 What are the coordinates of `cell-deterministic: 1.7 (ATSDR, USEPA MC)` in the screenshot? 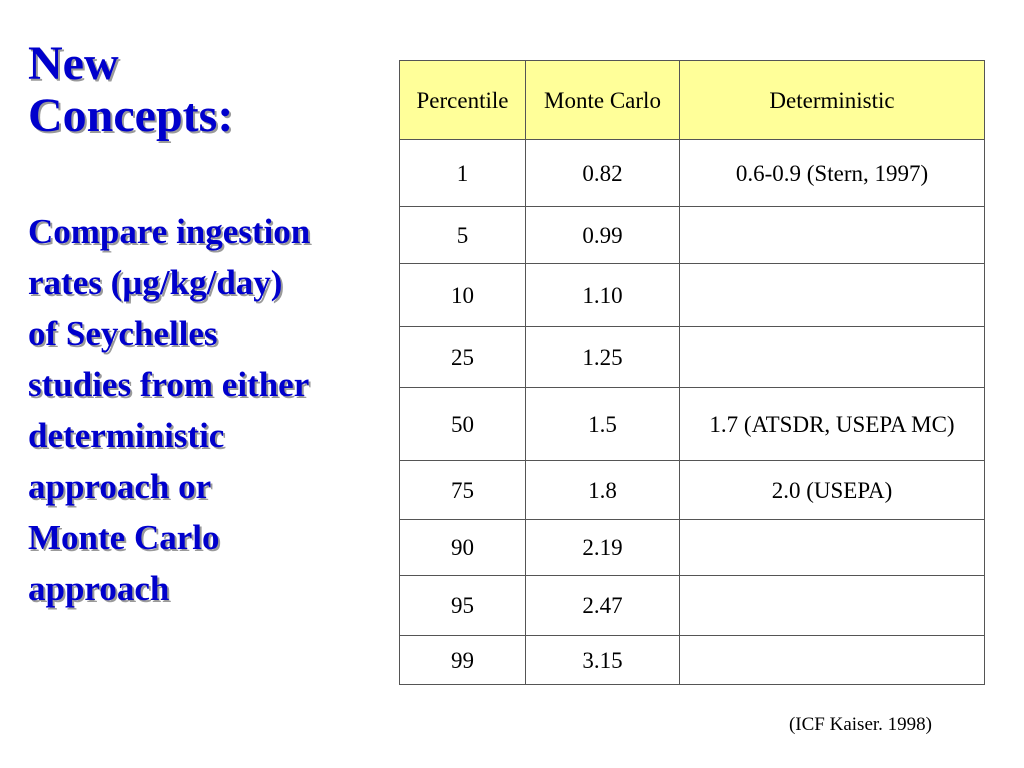 It's located at (832, 424).